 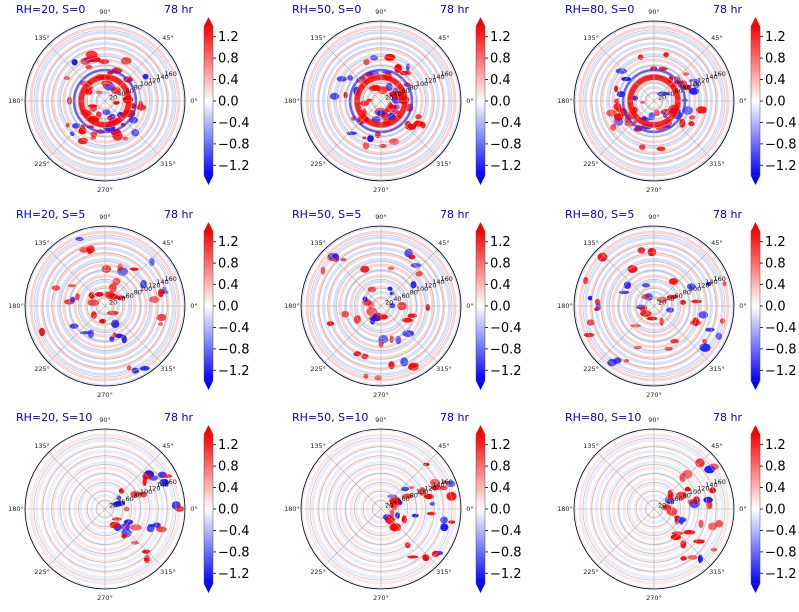 I want to click on radial-tick-label: 60, so click(x=678, y=499).